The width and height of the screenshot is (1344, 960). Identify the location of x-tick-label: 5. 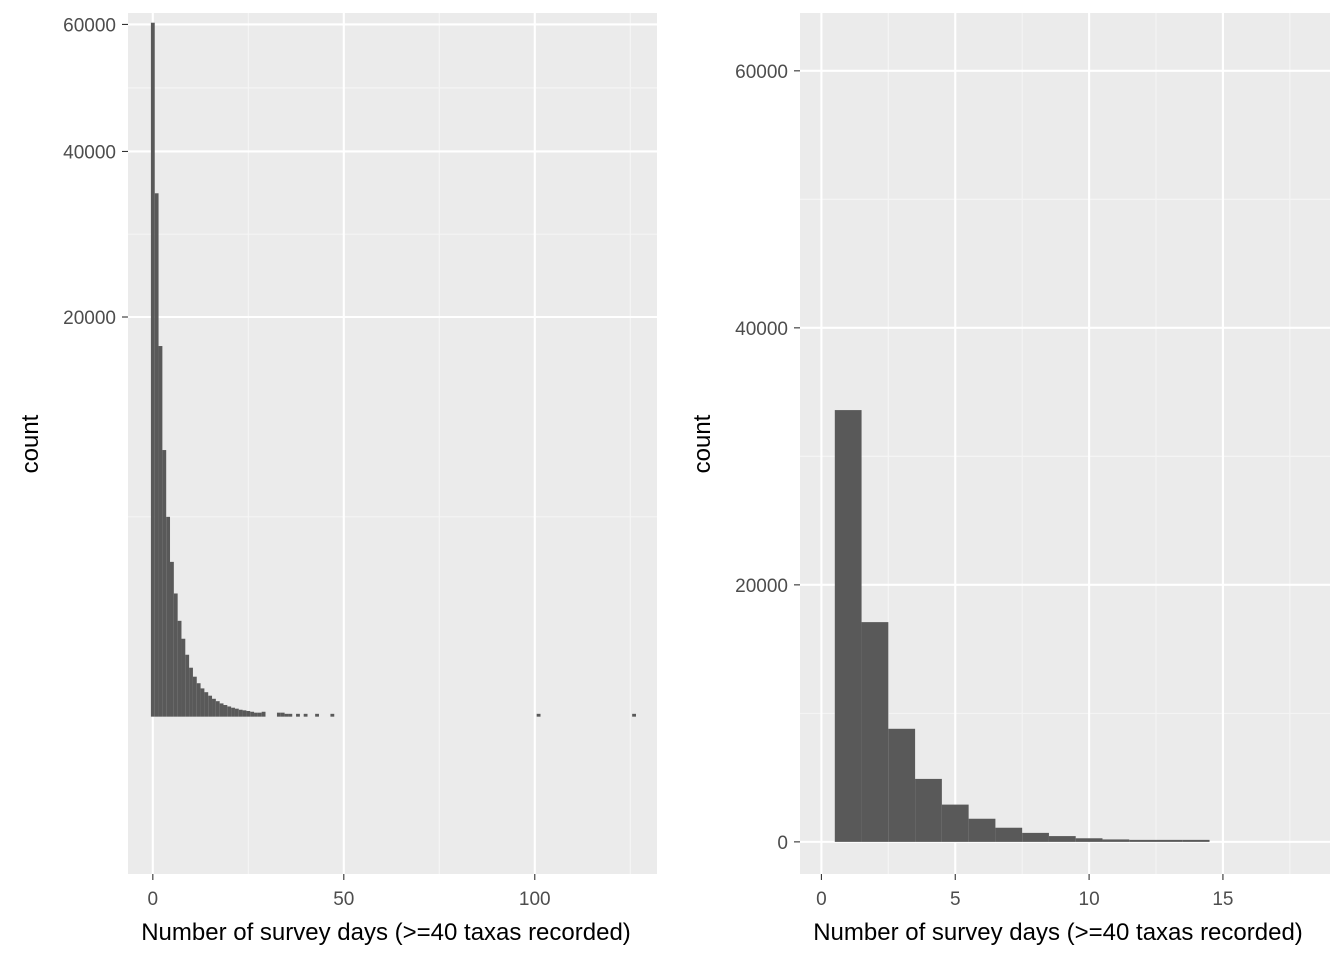
(955, 899).